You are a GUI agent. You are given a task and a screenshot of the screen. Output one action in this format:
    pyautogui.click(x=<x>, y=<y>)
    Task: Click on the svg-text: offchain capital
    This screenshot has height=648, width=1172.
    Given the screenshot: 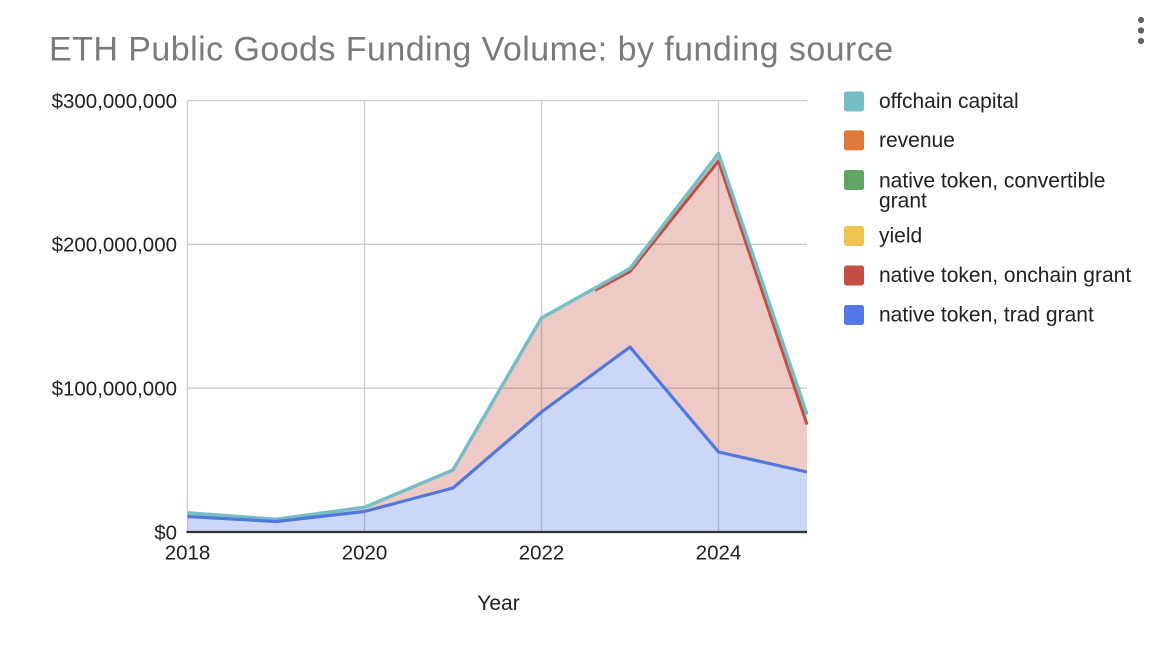 What is the action you would take?
    pyautogui.click(x=949, y=101)
    